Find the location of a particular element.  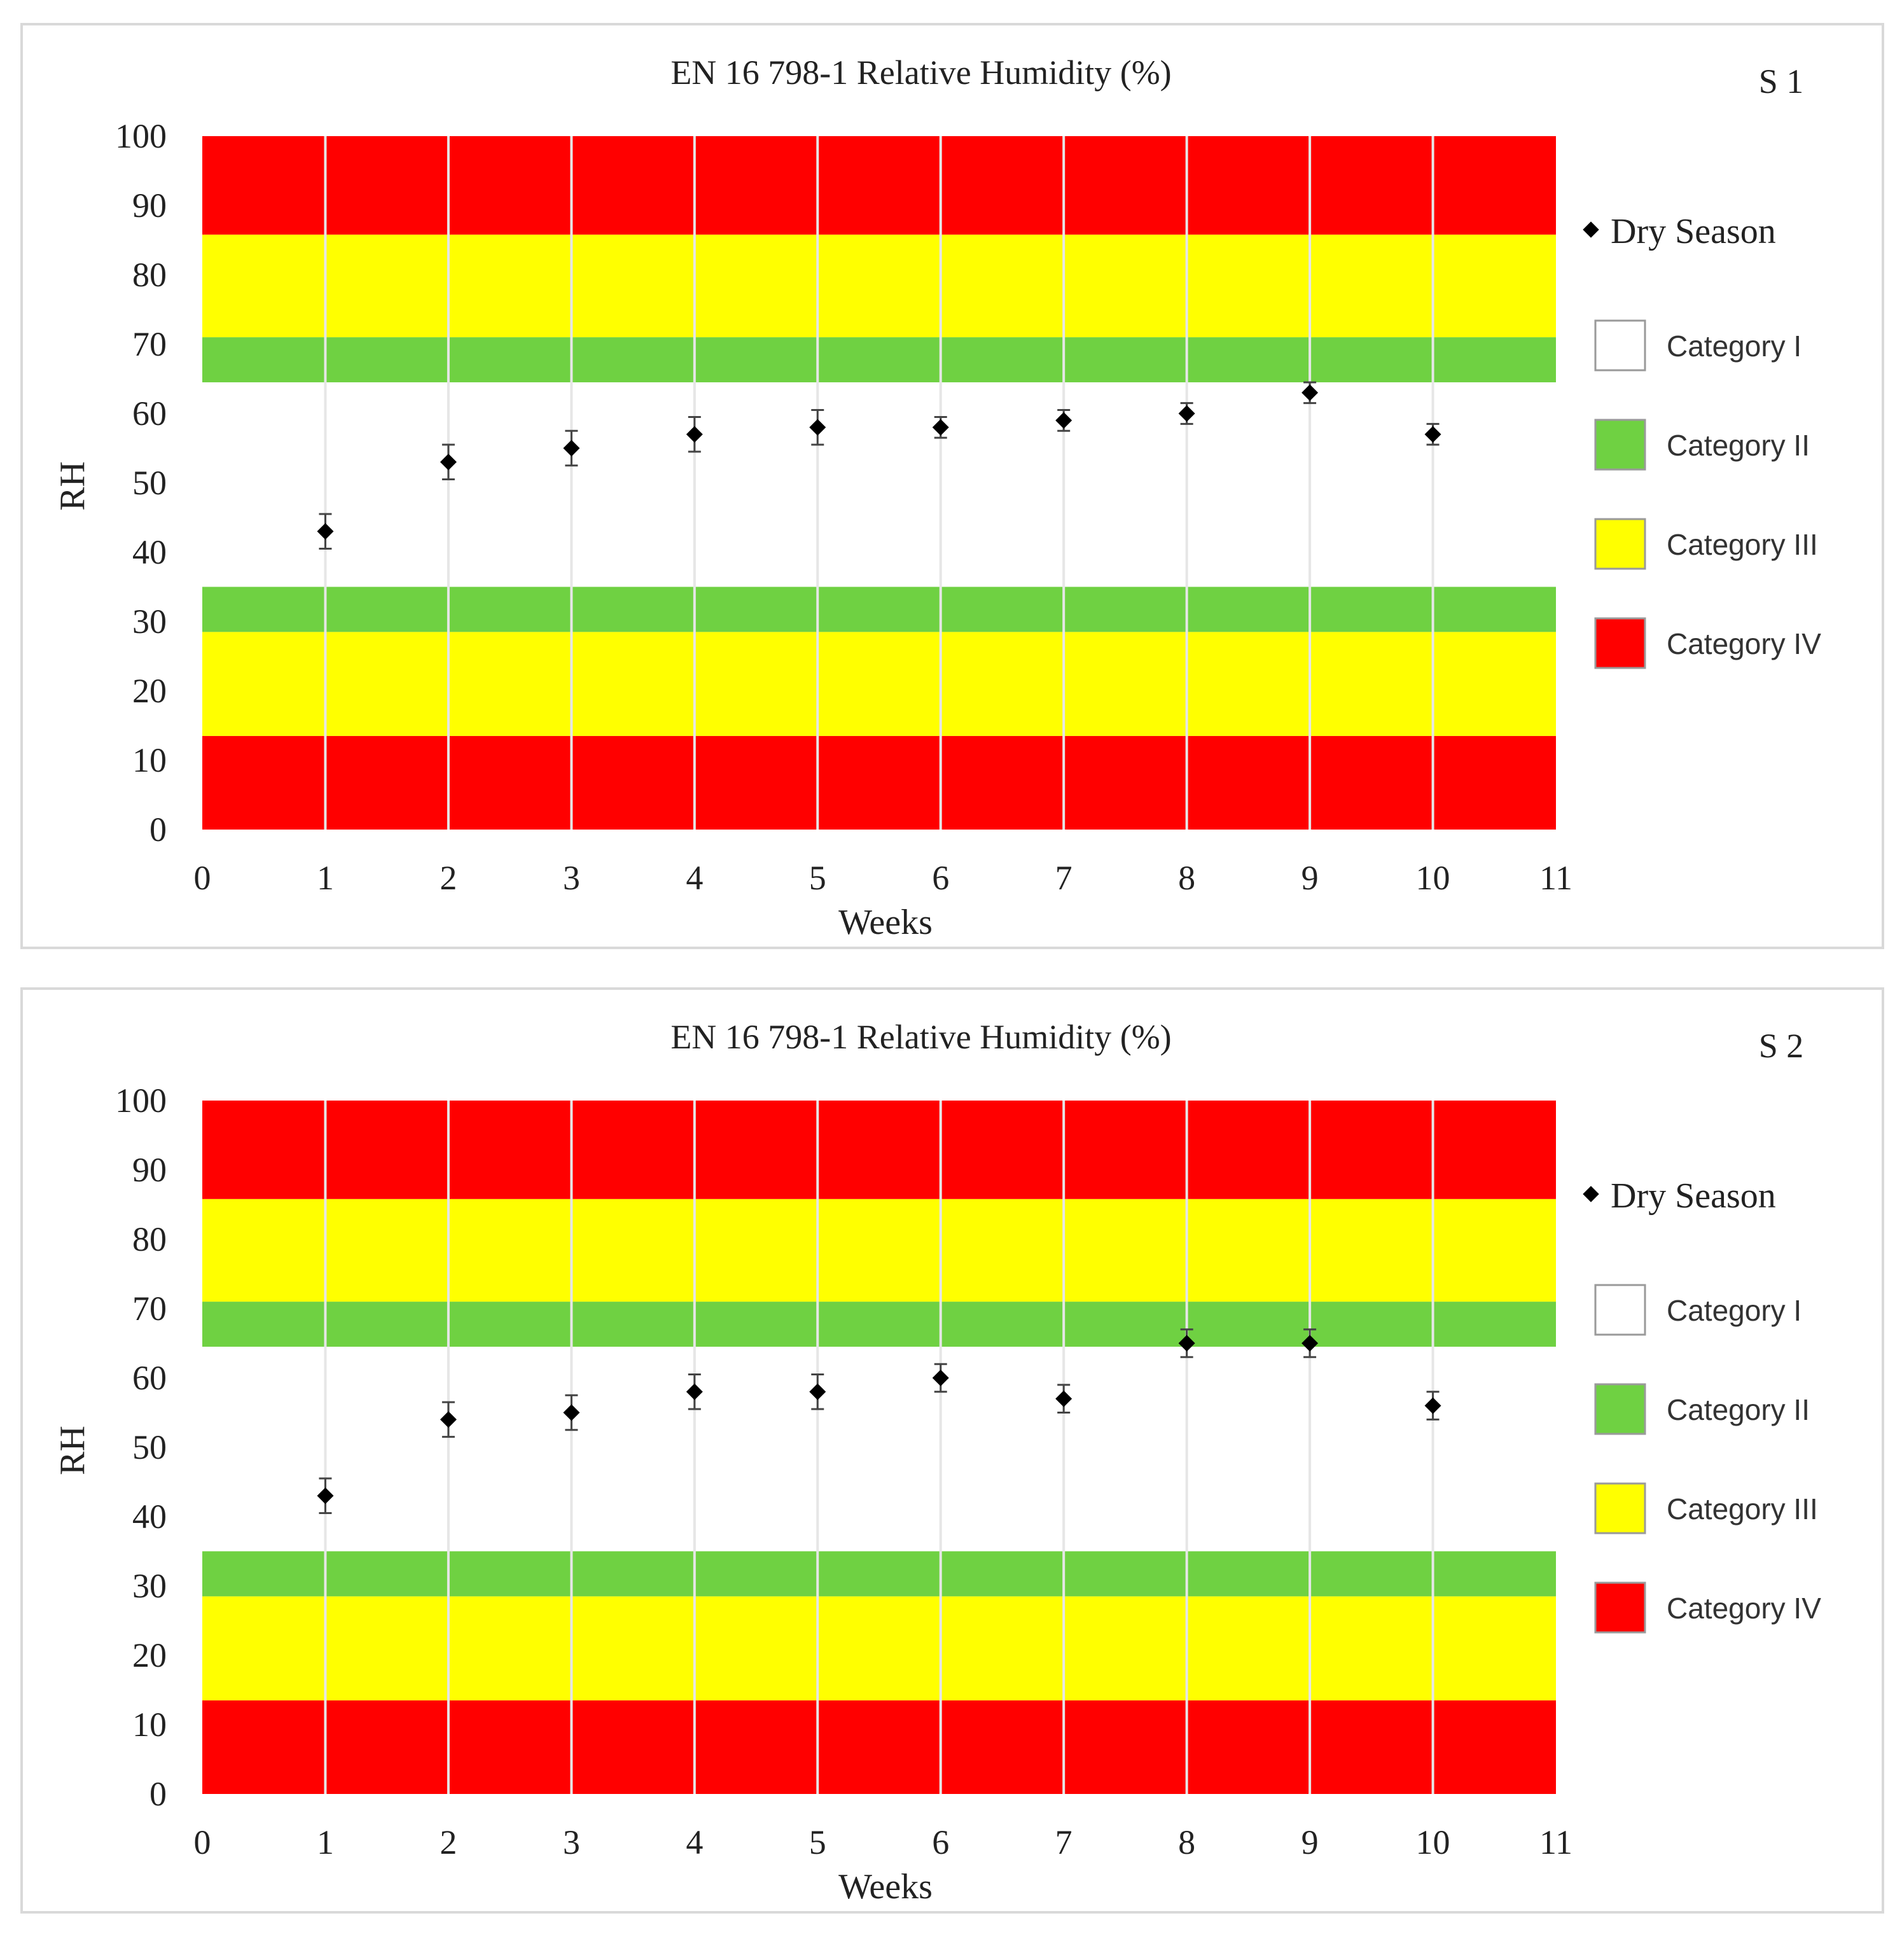

y-tick-label: 100 is located at coordinates (141, 136).